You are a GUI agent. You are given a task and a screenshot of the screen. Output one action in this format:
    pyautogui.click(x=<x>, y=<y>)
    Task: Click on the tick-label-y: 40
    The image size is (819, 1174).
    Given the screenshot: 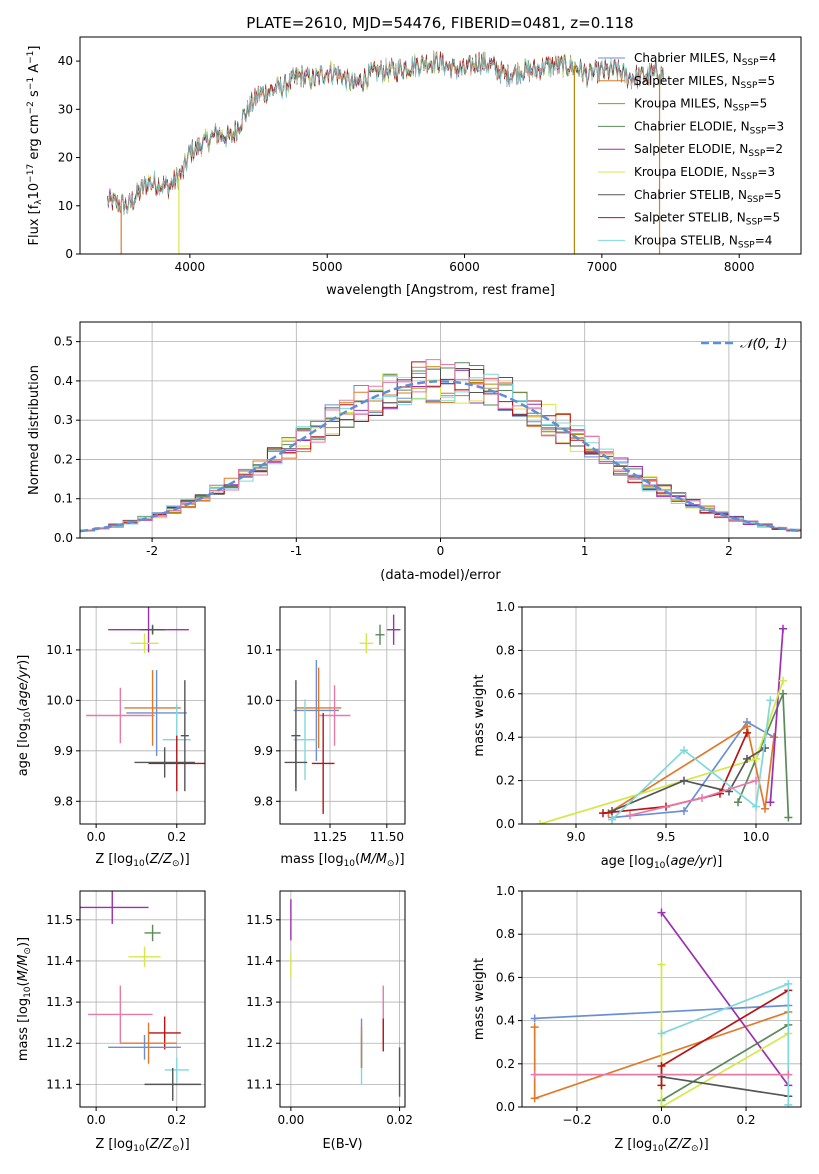 What is the action you would take?
    pyautogui.click(x=65, y=61)
    